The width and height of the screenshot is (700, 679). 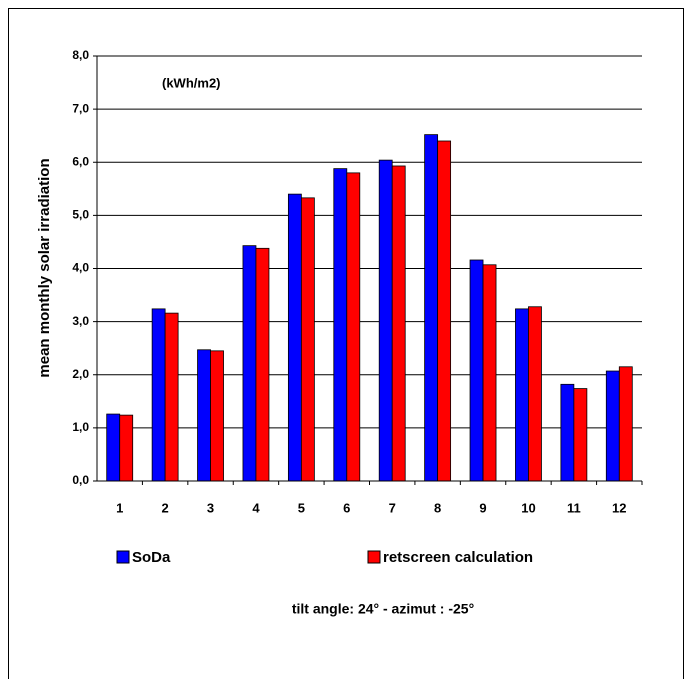 What do you see at coordinates (80, 55) in the screenshot?
I see `y-tick-label: 8,0` at bounding box center [80, 55].